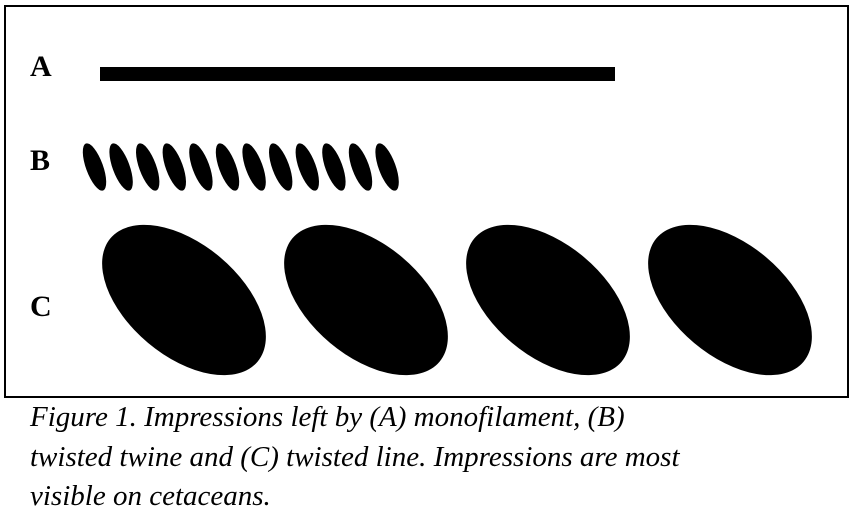  Describe the element at coordinates (41, 306) in the screenshot. I see `label-c: C` at that location.